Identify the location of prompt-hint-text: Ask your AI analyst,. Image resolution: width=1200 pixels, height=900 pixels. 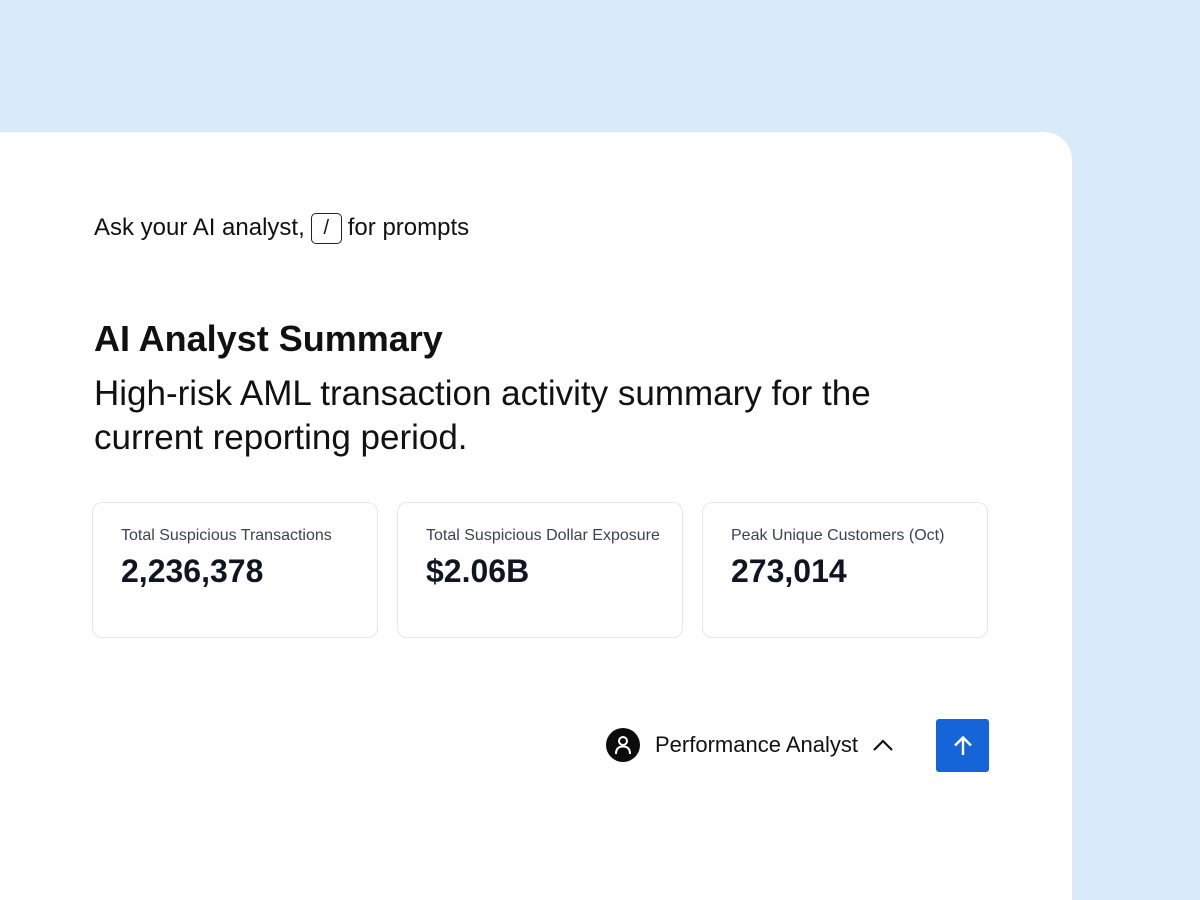
(199, 227).